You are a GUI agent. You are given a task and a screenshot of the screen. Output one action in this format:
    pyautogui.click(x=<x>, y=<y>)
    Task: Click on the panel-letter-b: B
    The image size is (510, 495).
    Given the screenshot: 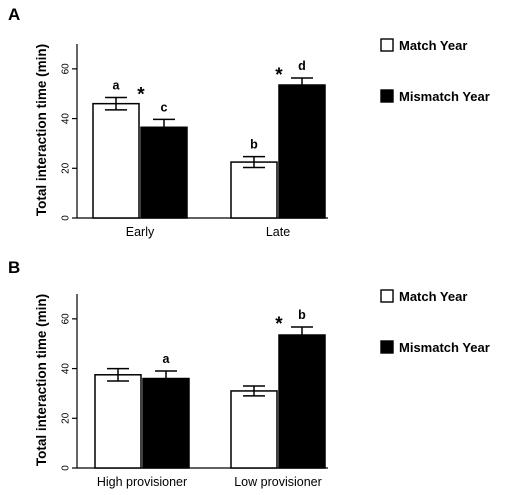 What is the action you would take?
    pyautogui.click(x=14, y=267)
    